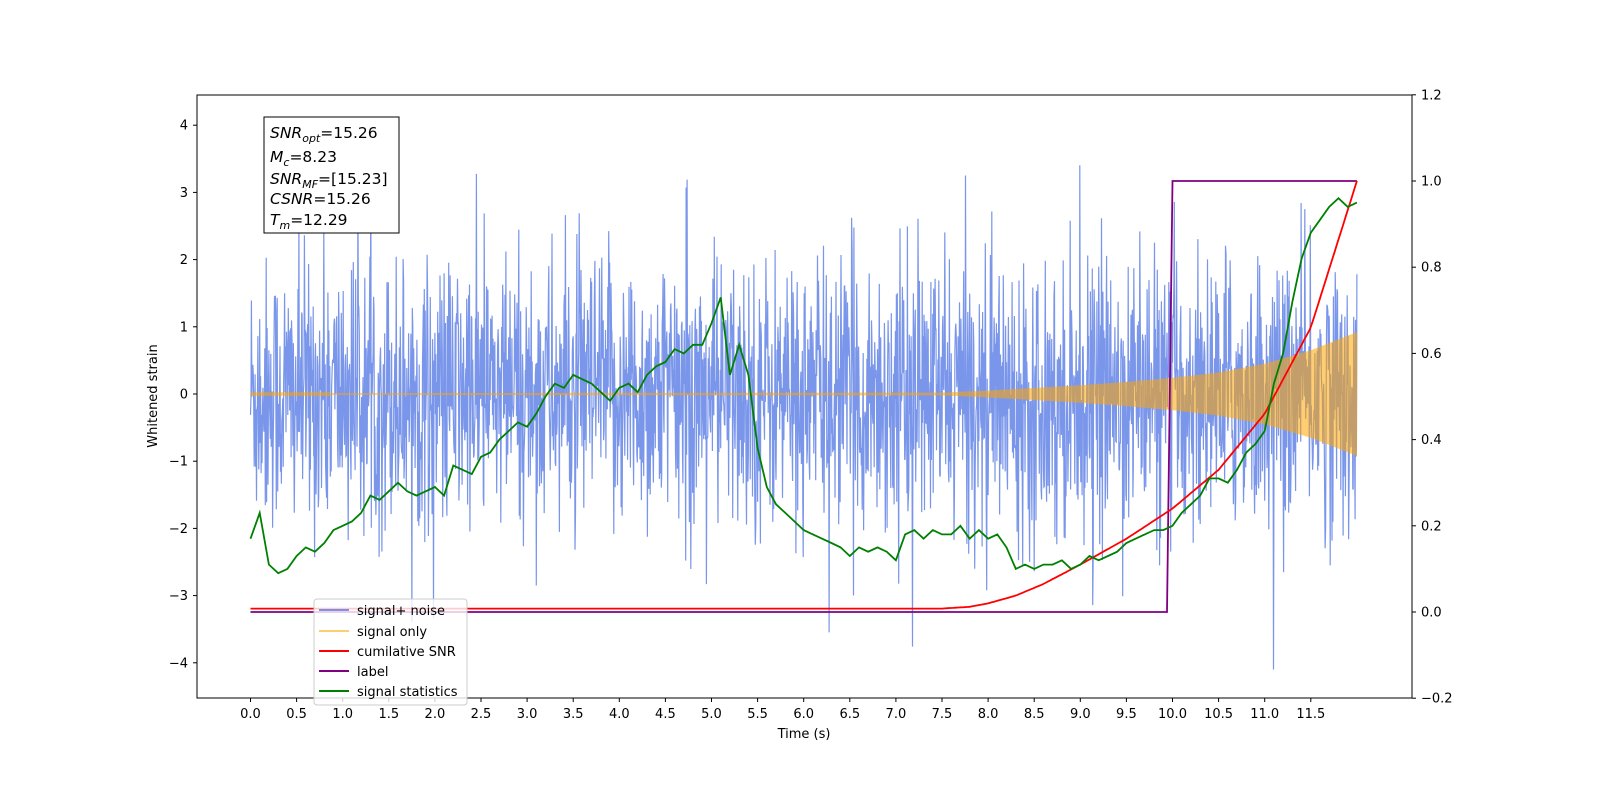 The image size is (1600, 800). What do you see at coordinates (527, 714) in the screenshot?
I see `x-tick-label: 3.0` at bounding box center [527, 714].